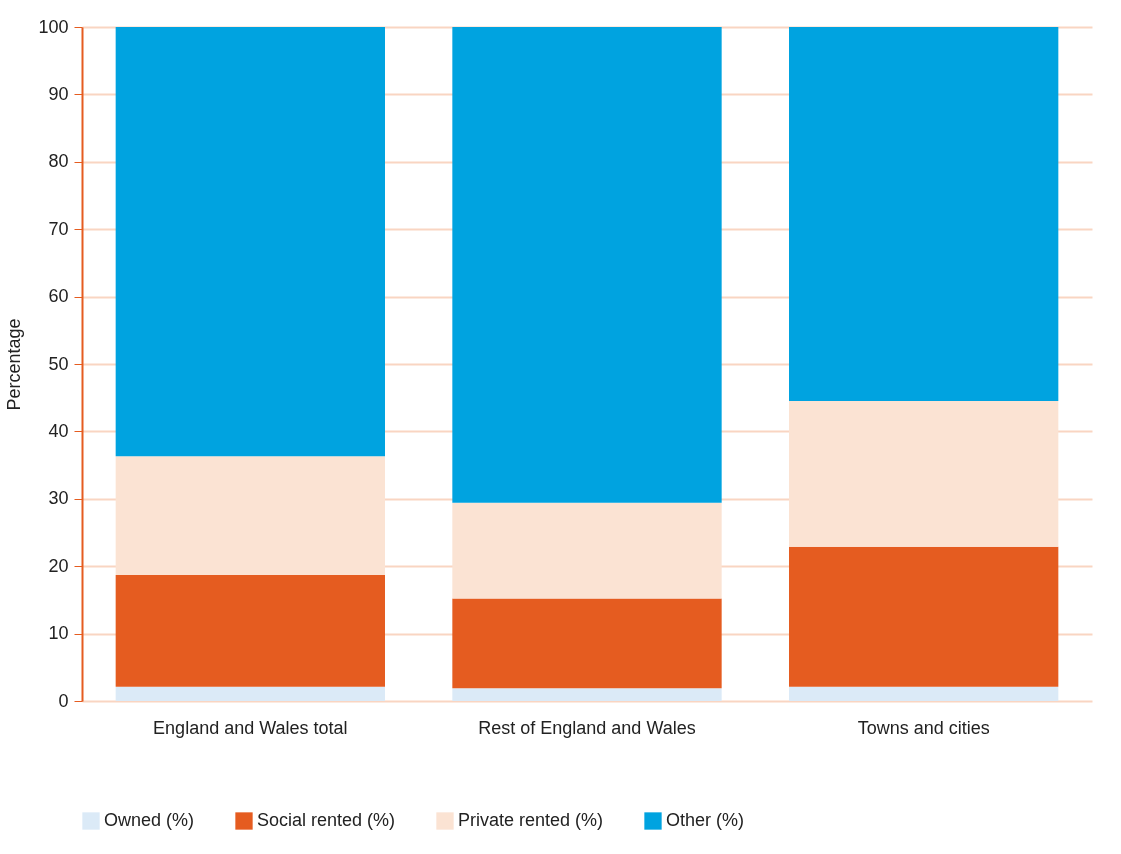 This screenshot has width=1121, height=854. I want to click on y-tick-label: 30, so click(58, 498).